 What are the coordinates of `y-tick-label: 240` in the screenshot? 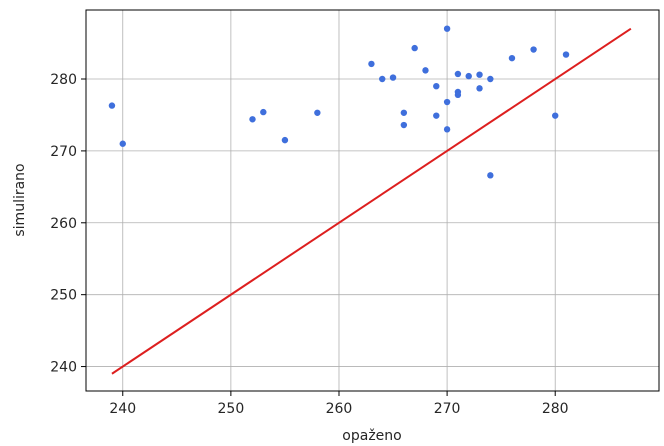 It's located at (63, 368).